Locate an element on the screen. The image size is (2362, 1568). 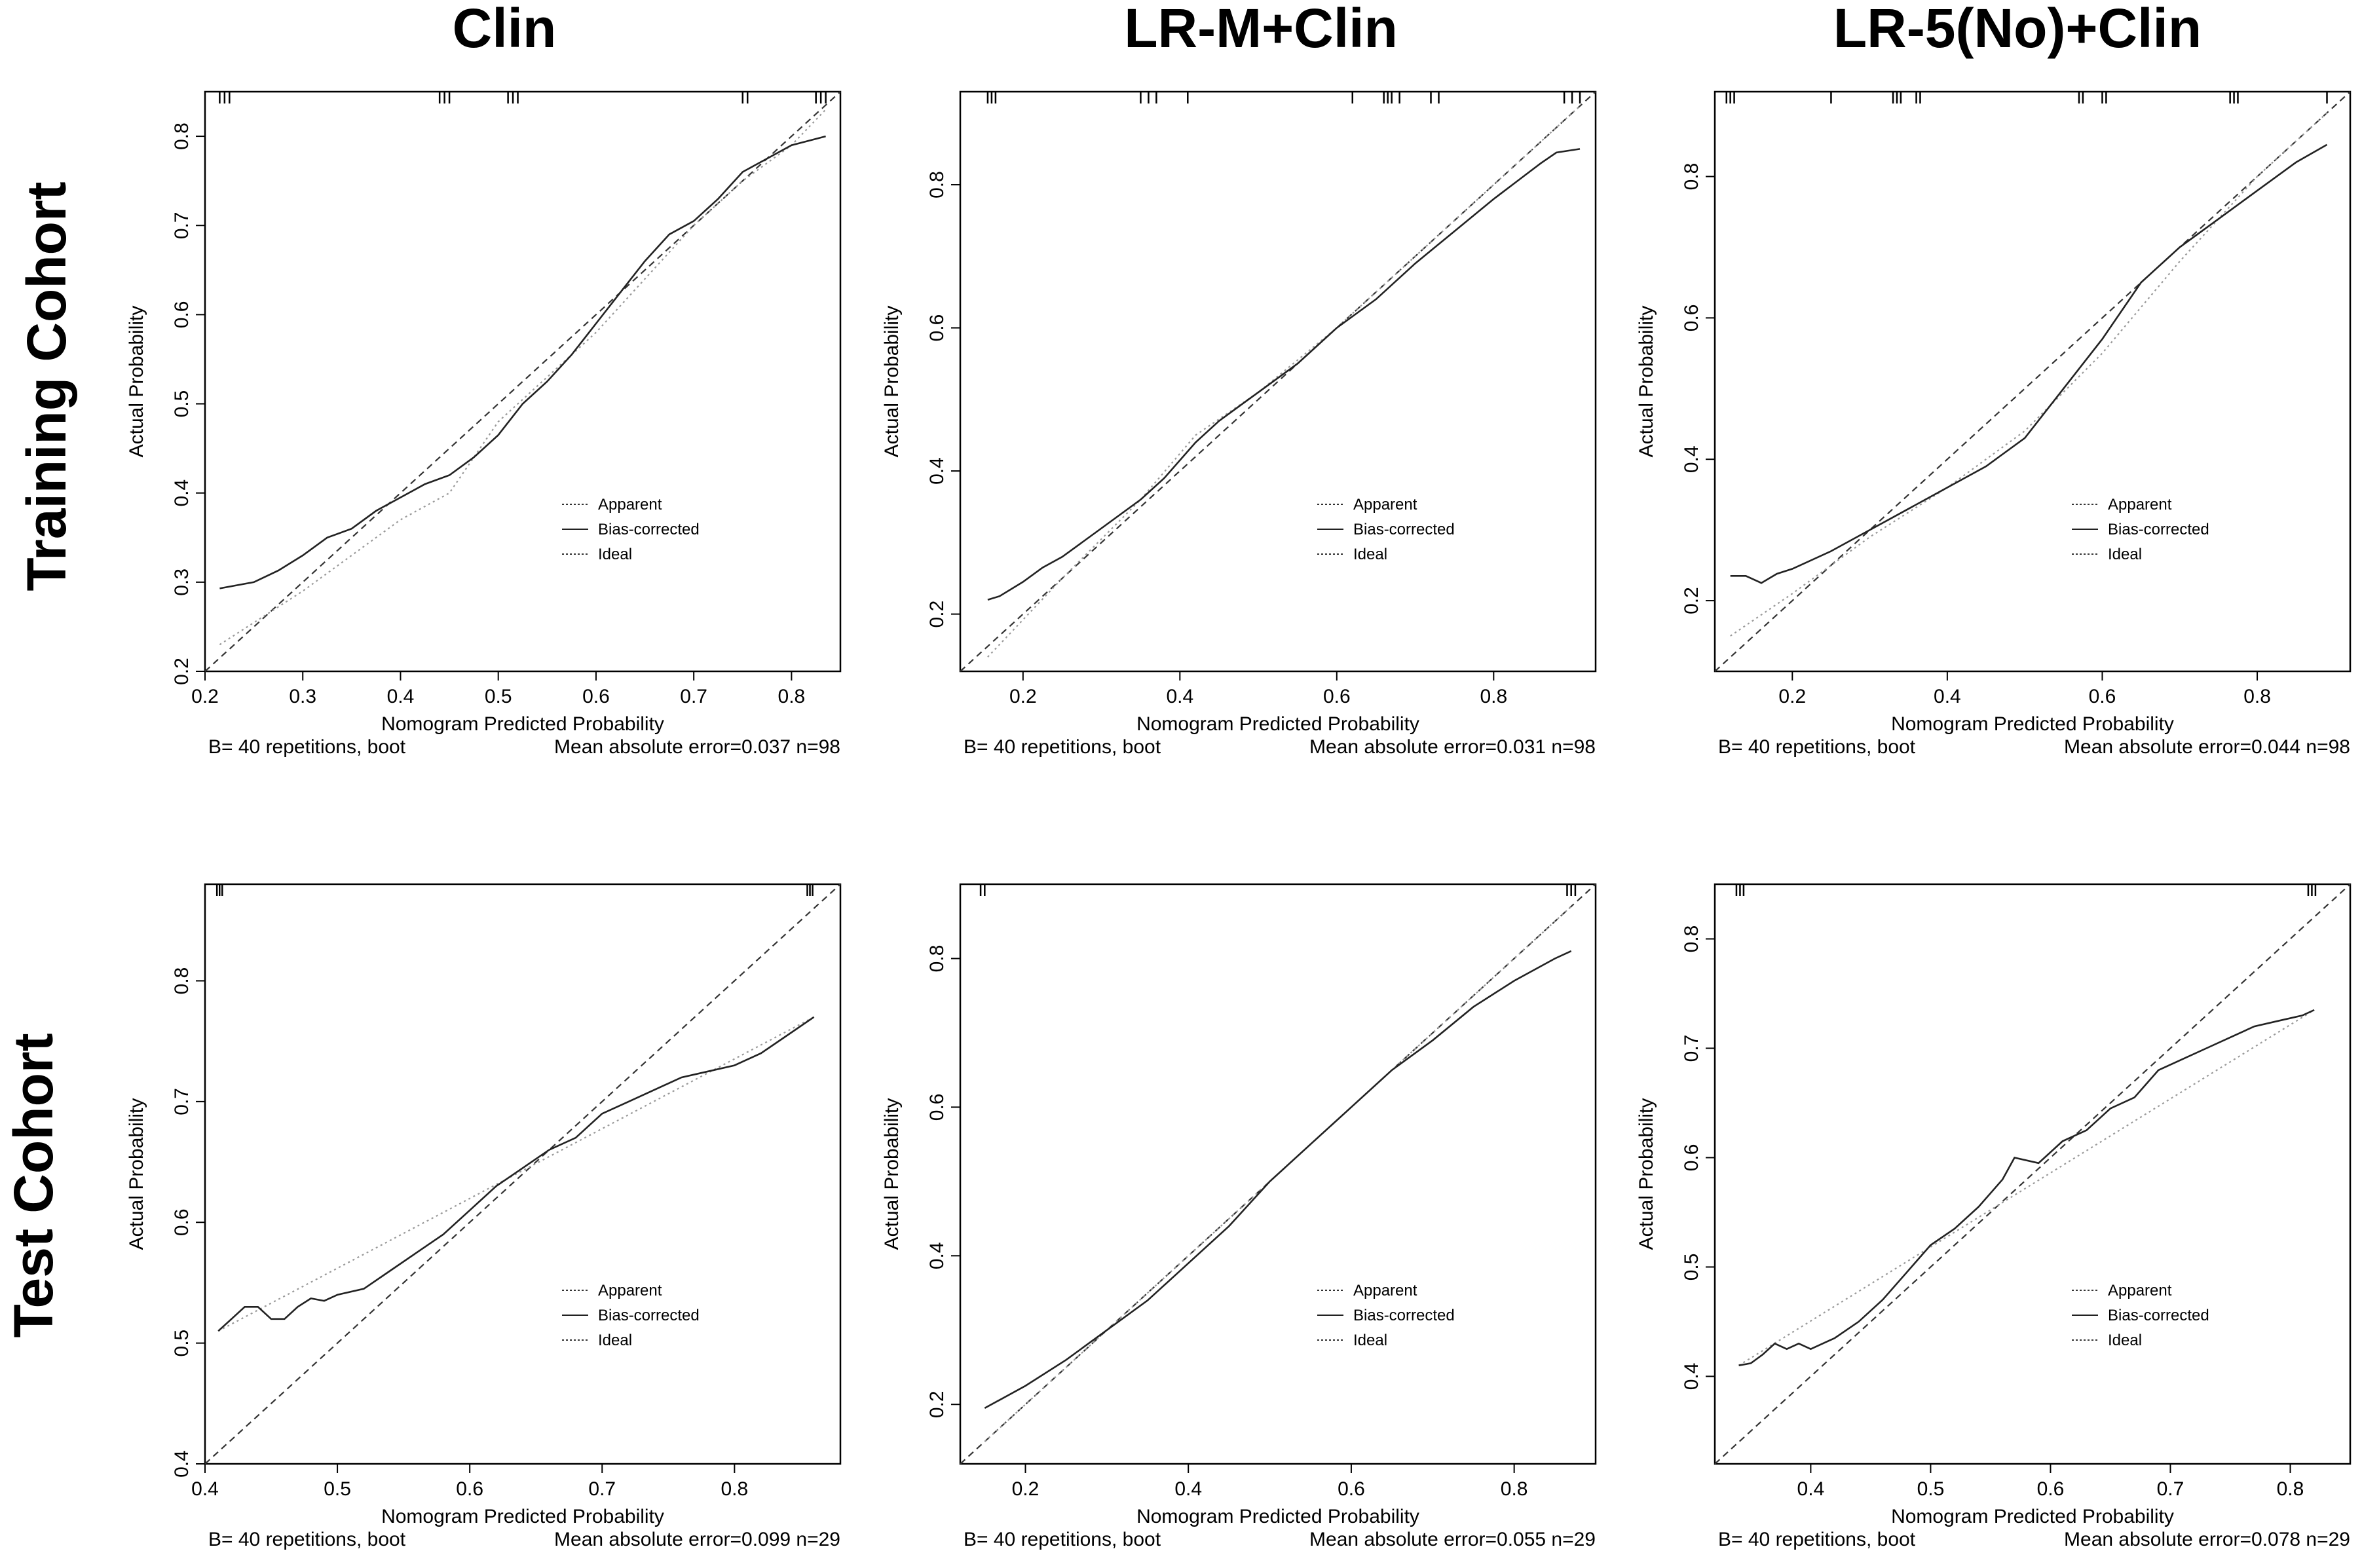
row-title-training: Training Cohort is located at coordinates (46, 386).